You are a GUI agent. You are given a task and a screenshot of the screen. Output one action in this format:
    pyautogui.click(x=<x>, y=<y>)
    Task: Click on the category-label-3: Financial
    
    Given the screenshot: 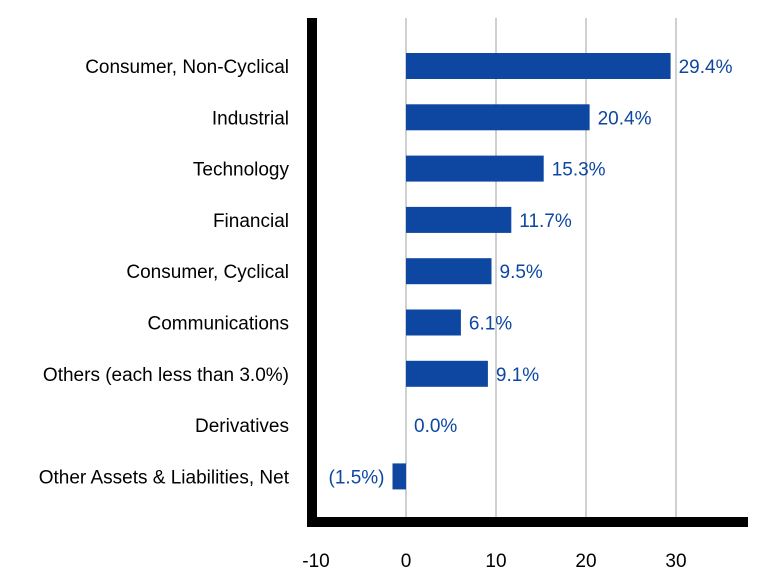 What is the action you would take?
    pyautogui.click(x=251, y=221)
    